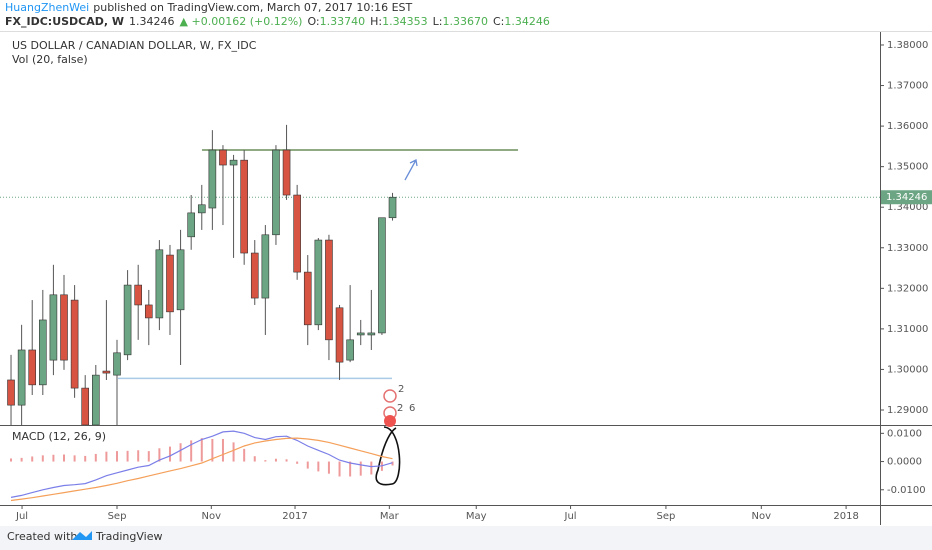 The width and height of the screenshot is (932, 550). What do you see at coordinates (904, 462) in the screenshot?
I see `y-tick-label: 0.0000` at bounding box center [904, 462].